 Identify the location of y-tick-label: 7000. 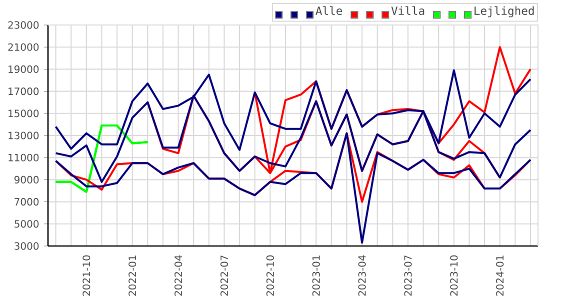
(26, 202).